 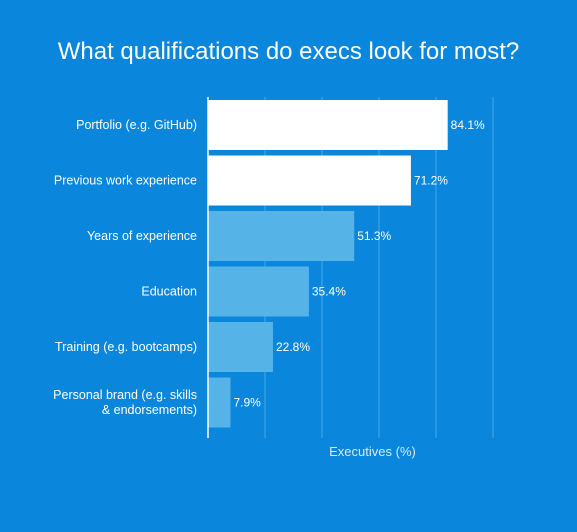 What do you see at coordinates (248, 403) in the screenshot?
I see `value-label: 7.9%` at bounding box center [248, 403].